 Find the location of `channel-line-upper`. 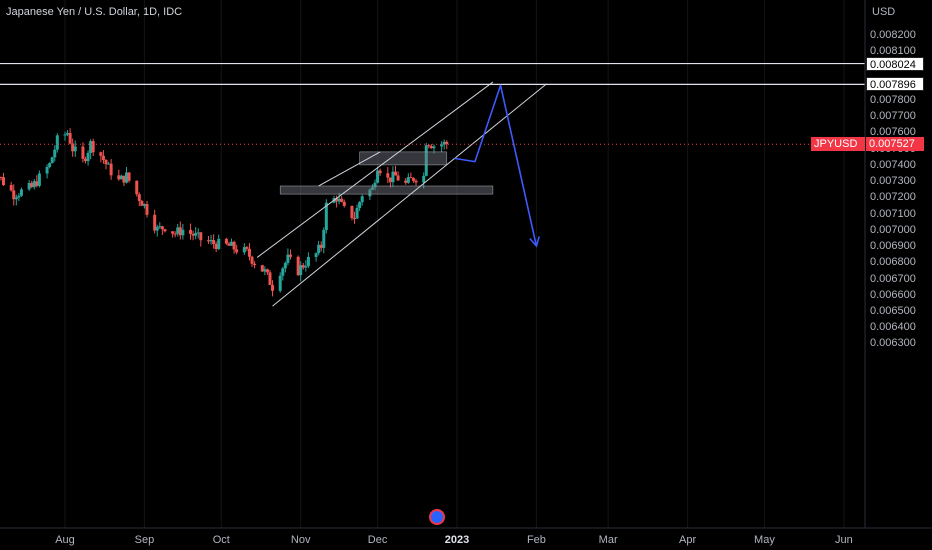

channel-line-upper is located at coordinates (375, 169).